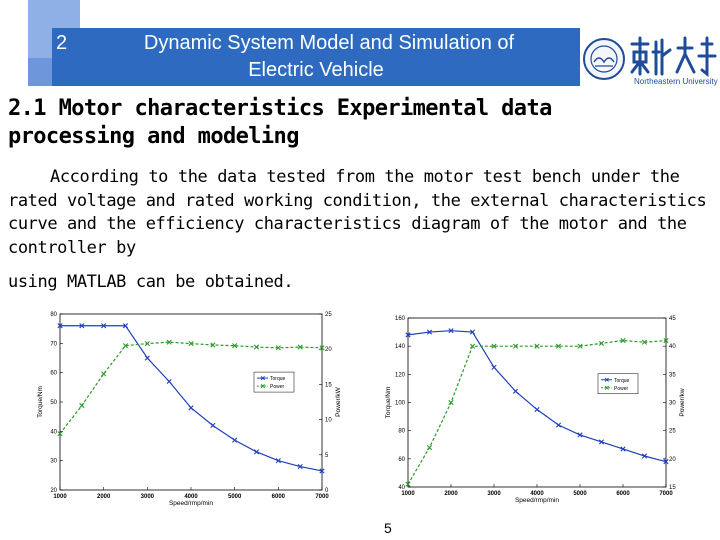 The image size is (720, 540). Describe the element at coordinates (53, 315) in the screenshot. I see `y-tick-label: 80` at that location.